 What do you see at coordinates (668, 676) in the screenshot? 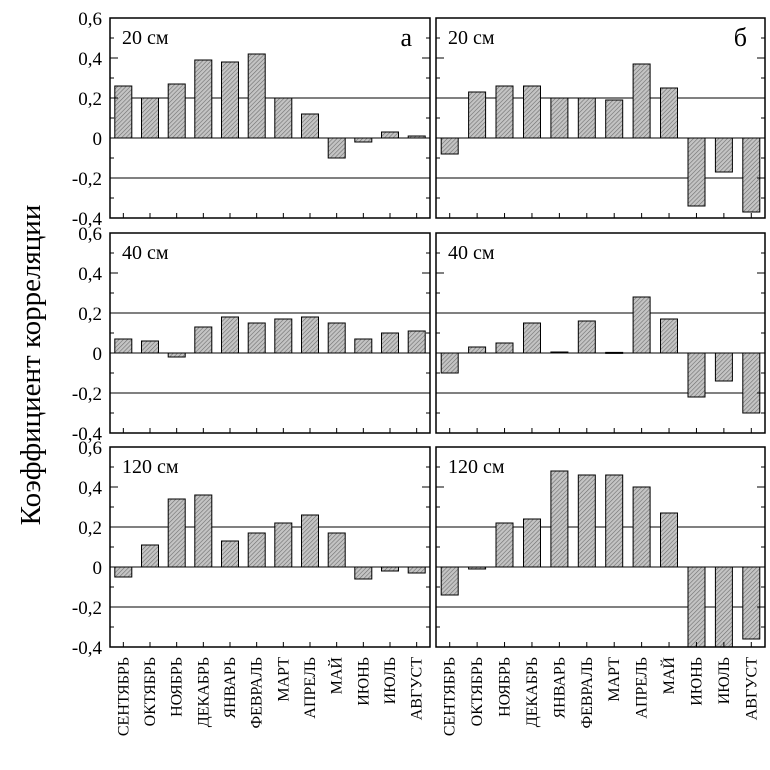
I see `x-tick-label: МАЙ` at bounding box center [668, 676].